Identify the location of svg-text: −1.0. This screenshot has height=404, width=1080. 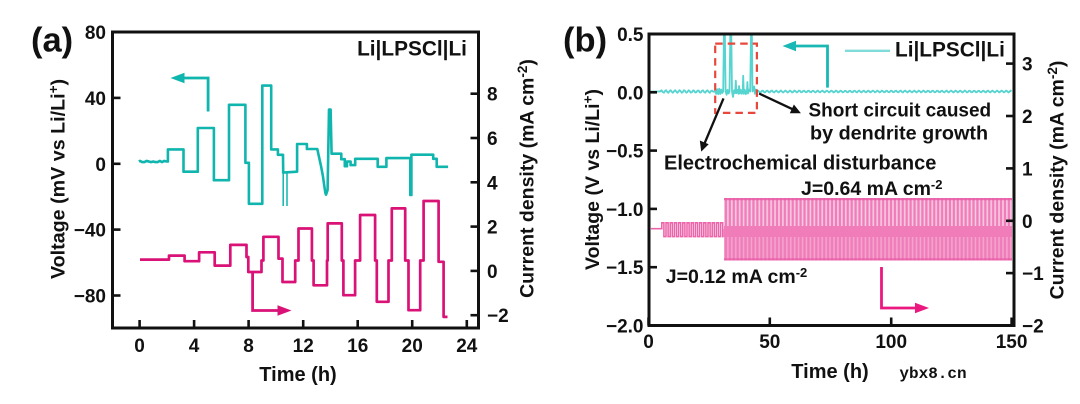
(625, 210).